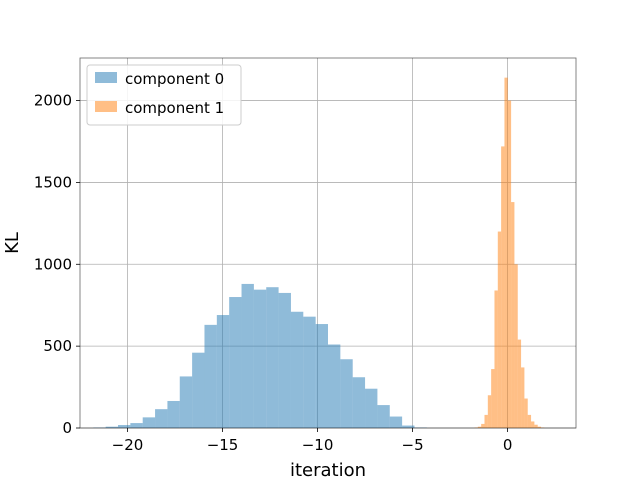 The width and height of the screenshot is (640, 480). I want to click on y-tick-label: 2000, so click(53, 101).